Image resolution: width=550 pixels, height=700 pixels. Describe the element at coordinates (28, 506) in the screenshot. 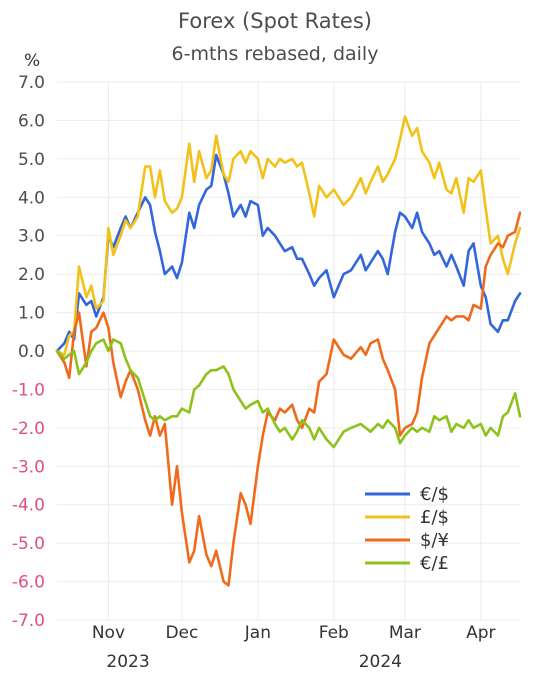

I see `y-tick-label: -4.0` at that location.